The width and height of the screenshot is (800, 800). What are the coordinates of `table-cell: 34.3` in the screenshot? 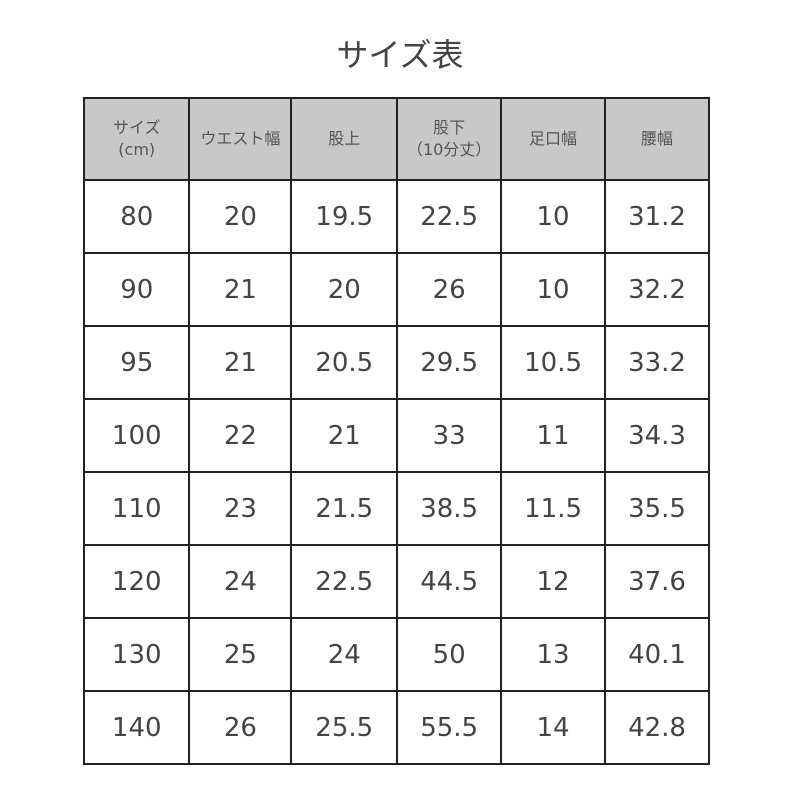 It's located at (657, 435).